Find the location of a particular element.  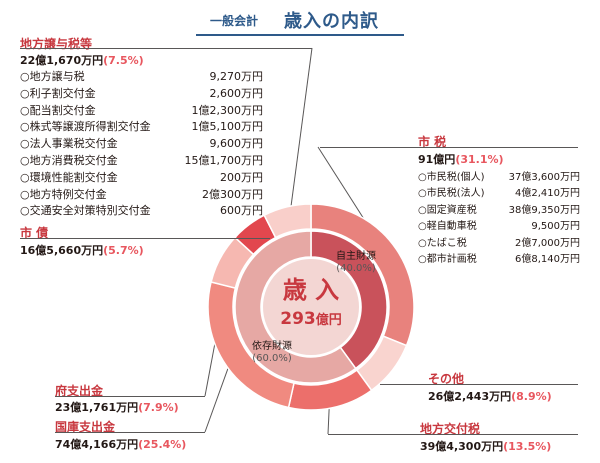

list-item-label: ○法人事業税交付金 is located at coordinates (69, 144).